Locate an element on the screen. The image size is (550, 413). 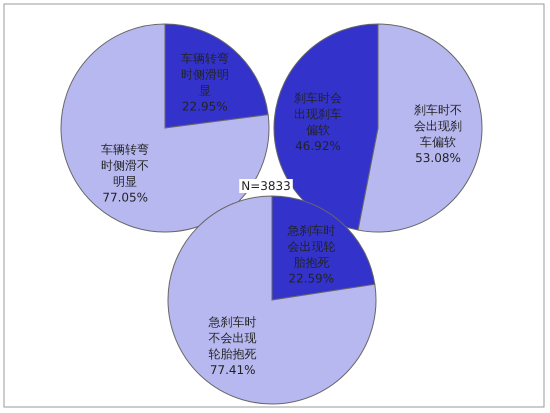
slice-label: 刹车时不会出现刹车偏软 is located at coordinates (438, 125).